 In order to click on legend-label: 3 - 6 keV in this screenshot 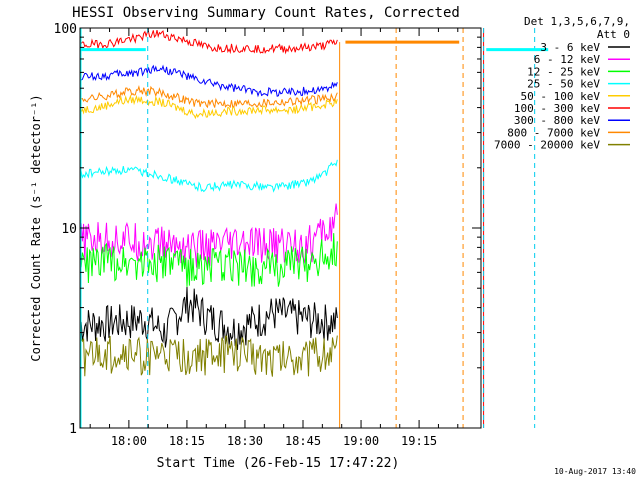, I will do `click(570, 47)`.